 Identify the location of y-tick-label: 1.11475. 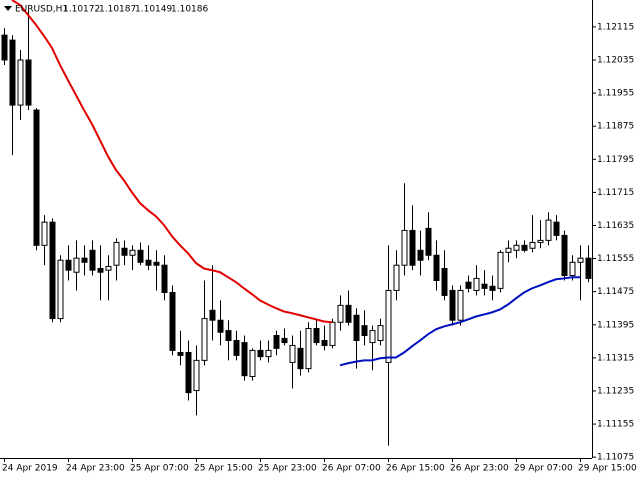
(615, 292).